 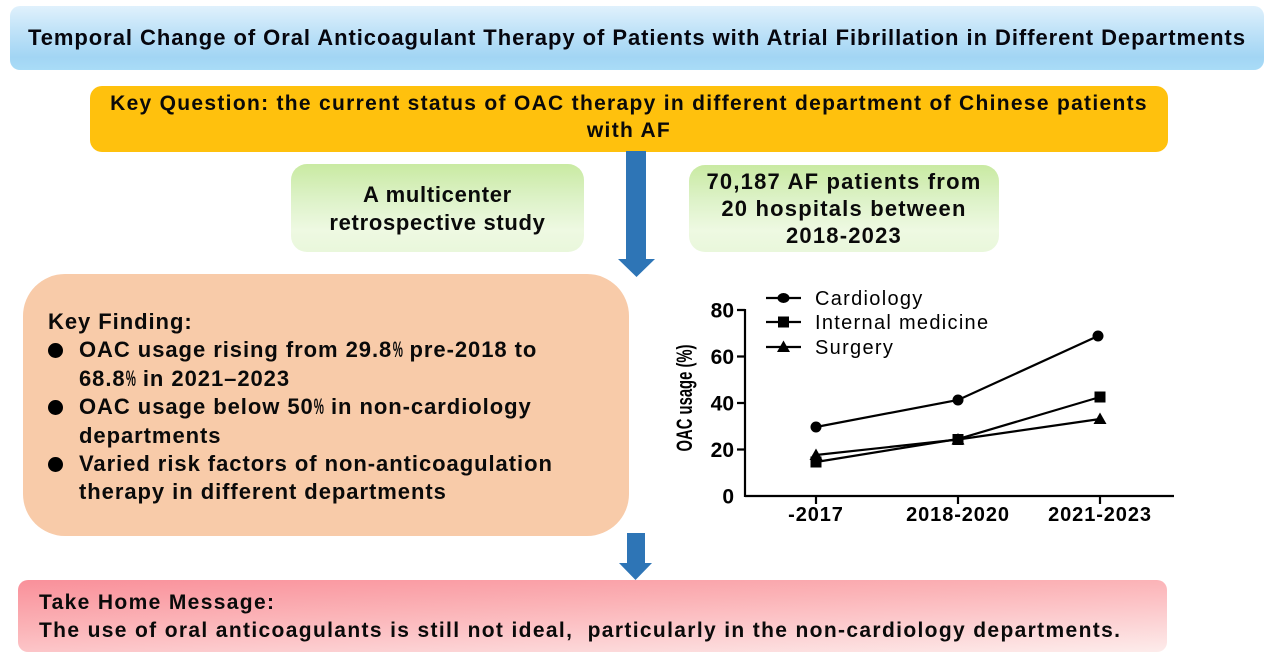 I want to click on svg-text: 80, so click(x=722, y=311).